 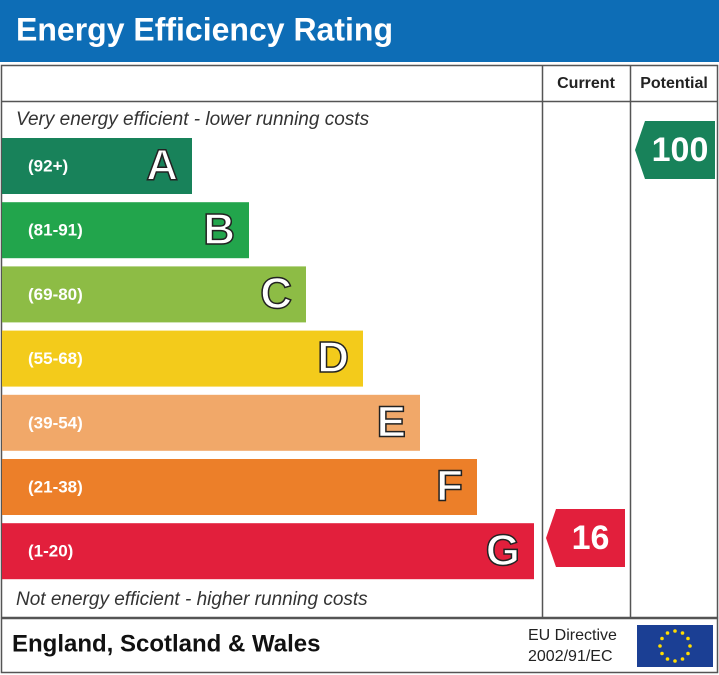 What do you see at coordinates (675, 646) in the screenshot?
I see `eu-flag` at bounding box center [675, 646].